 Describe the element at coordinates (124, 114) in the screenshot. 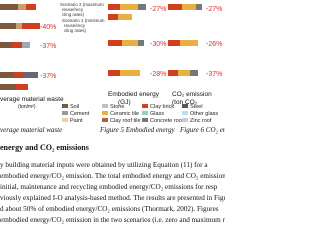

I see `legend-label: Ceramic tile` at that location.